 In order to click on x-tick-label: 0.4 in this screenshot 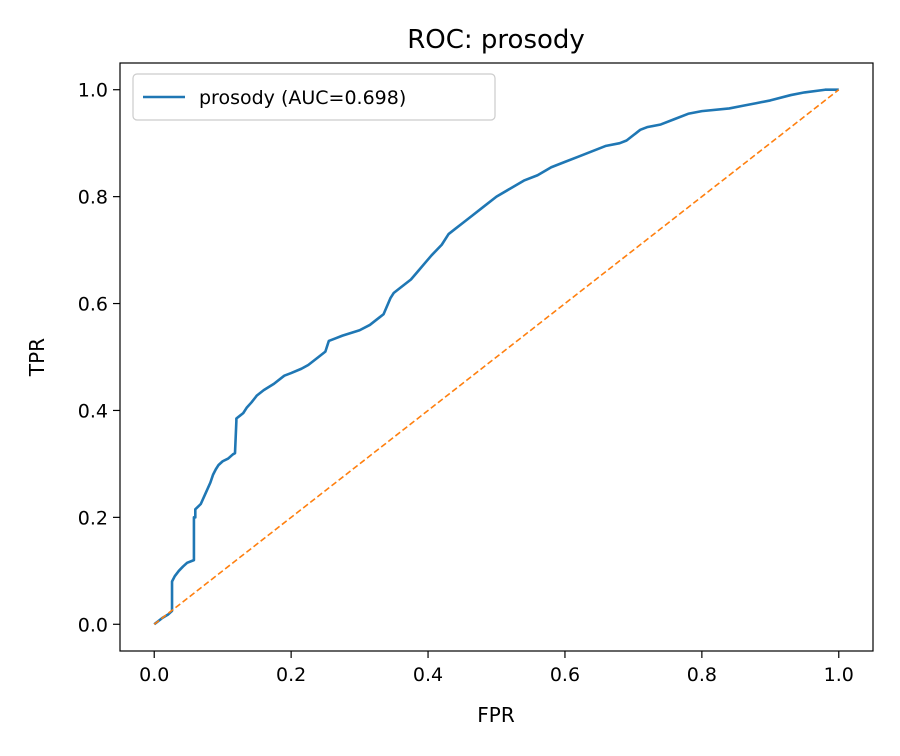, I will do `click(428, 675)`.